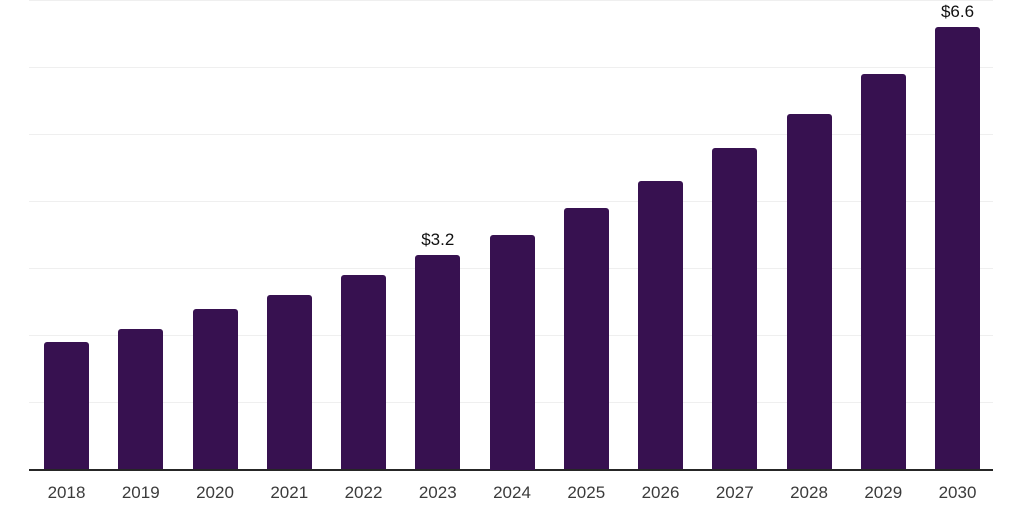 Image resolution: width=1024 pixels, height=512 pixels. I want to click on bar-2030, so click(957, 248).